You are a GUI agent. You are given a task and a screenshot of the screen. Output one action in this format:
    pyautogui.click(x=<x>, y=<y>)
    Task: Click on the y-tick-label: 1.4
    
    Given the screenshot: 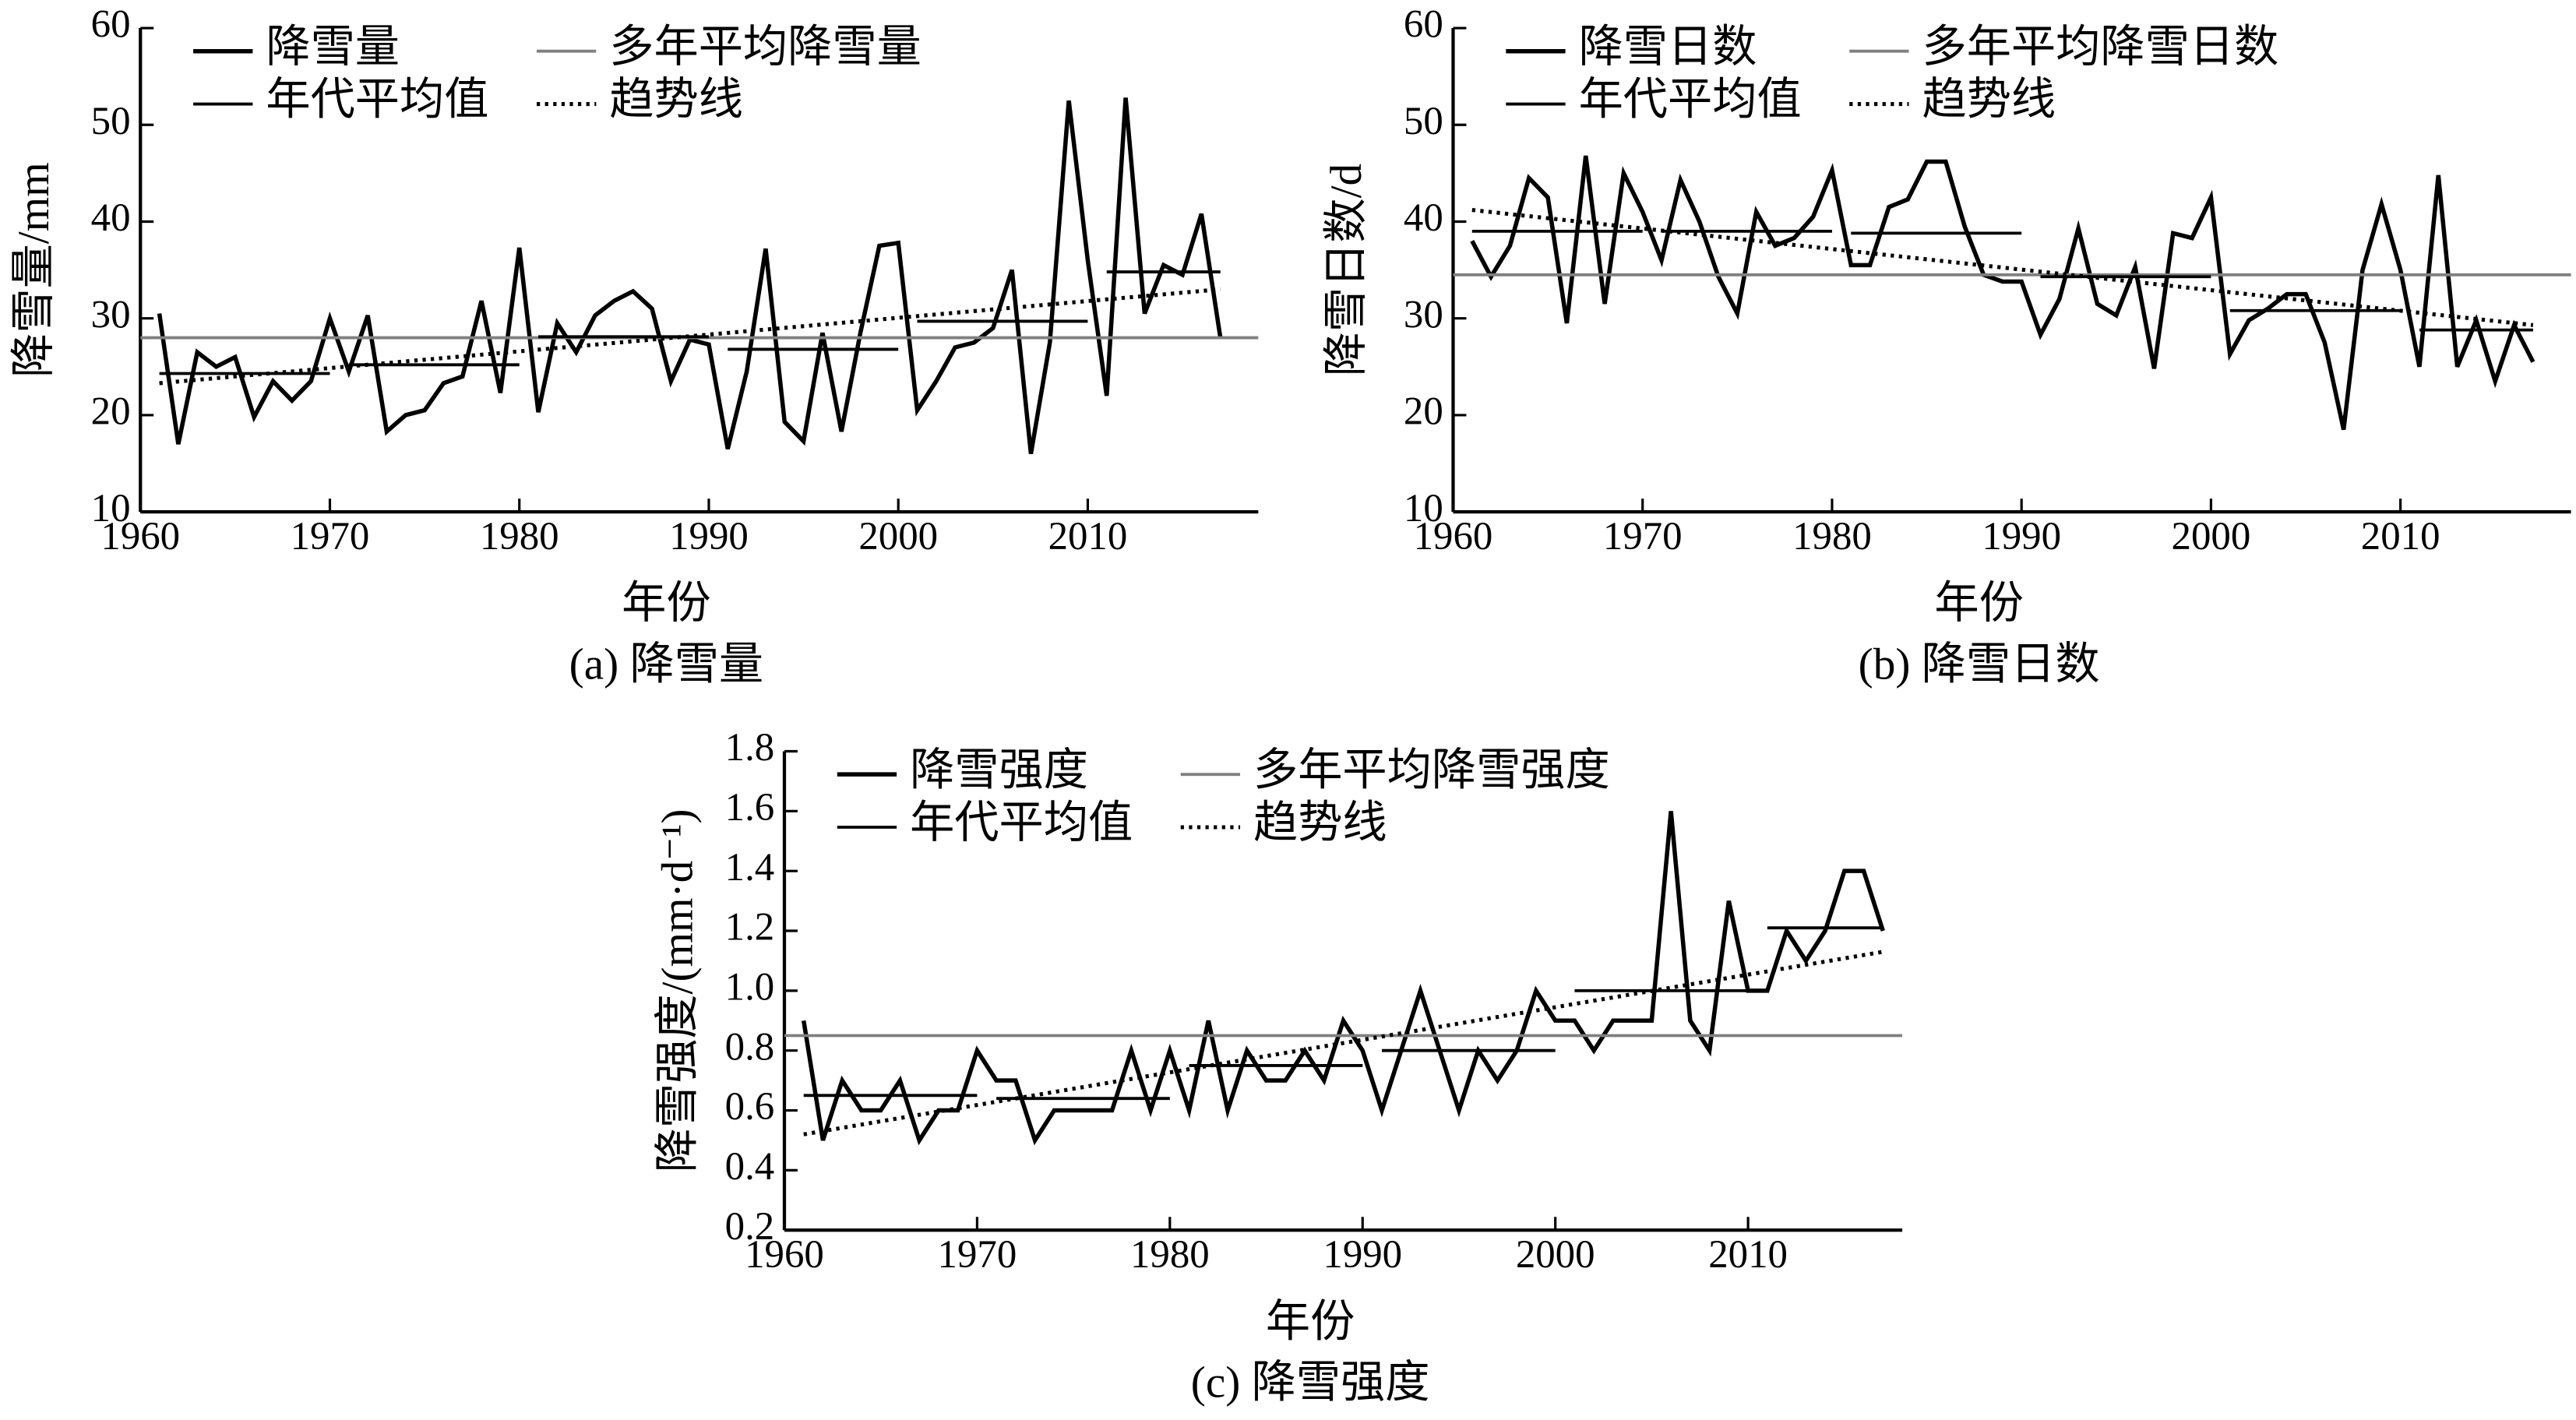 What is the action you would take?
    pyautogui.click(x=750, y=868)
    